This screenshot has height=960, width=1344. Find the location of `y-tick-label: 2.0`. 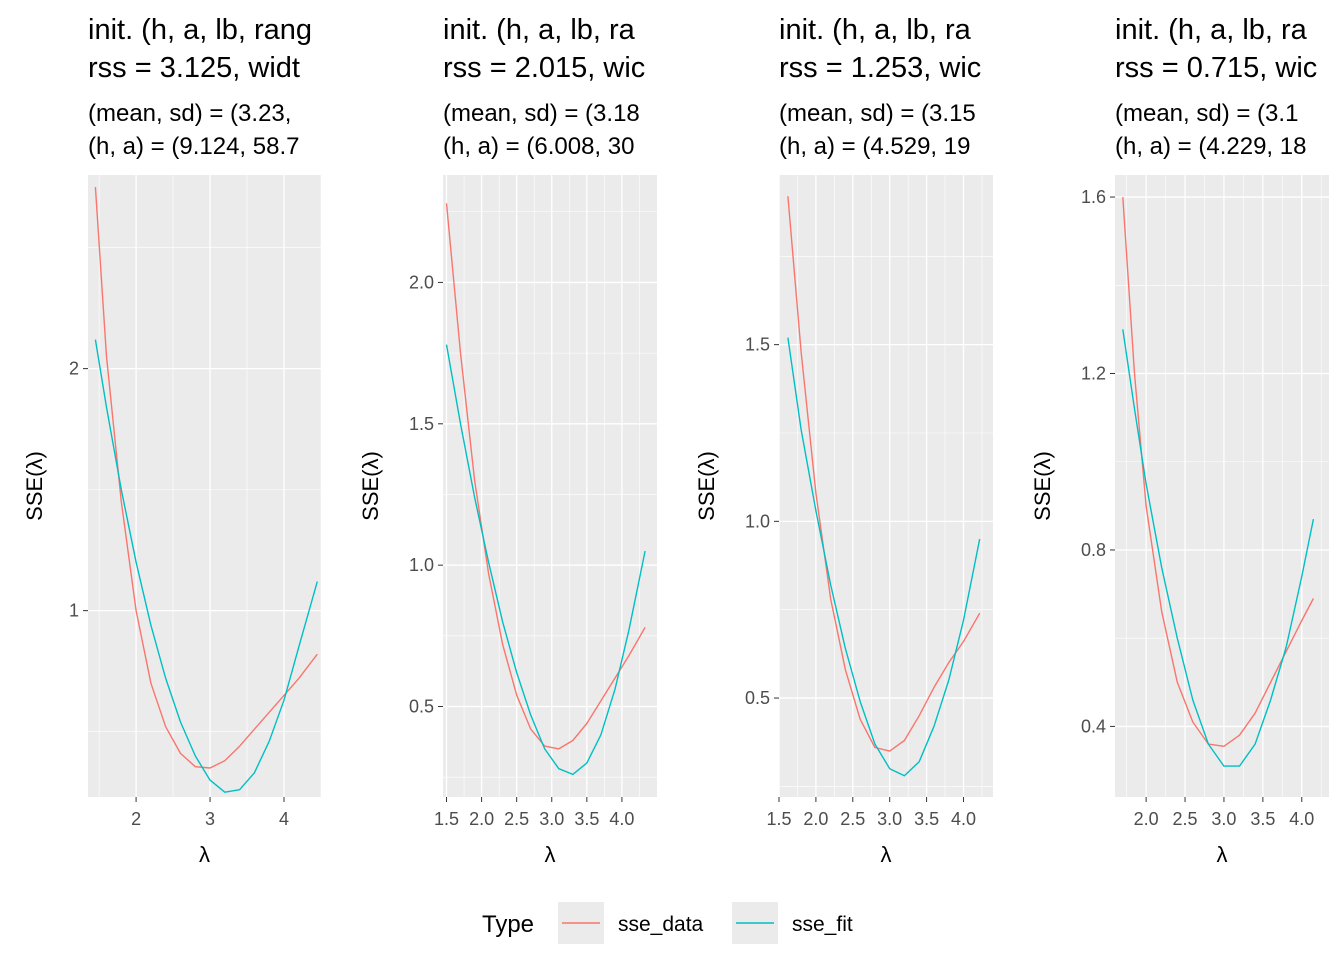

y-tick-label: 2.0 is located at coordinates (421, 282).